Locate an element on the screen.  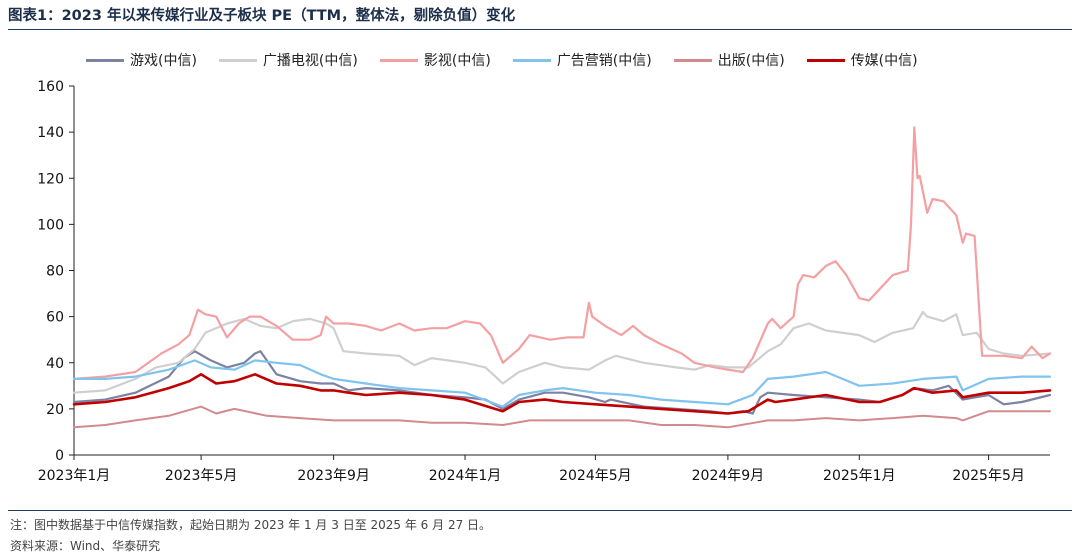
x-tick-label: 2025年5月 is located at coordinates (988, 476).